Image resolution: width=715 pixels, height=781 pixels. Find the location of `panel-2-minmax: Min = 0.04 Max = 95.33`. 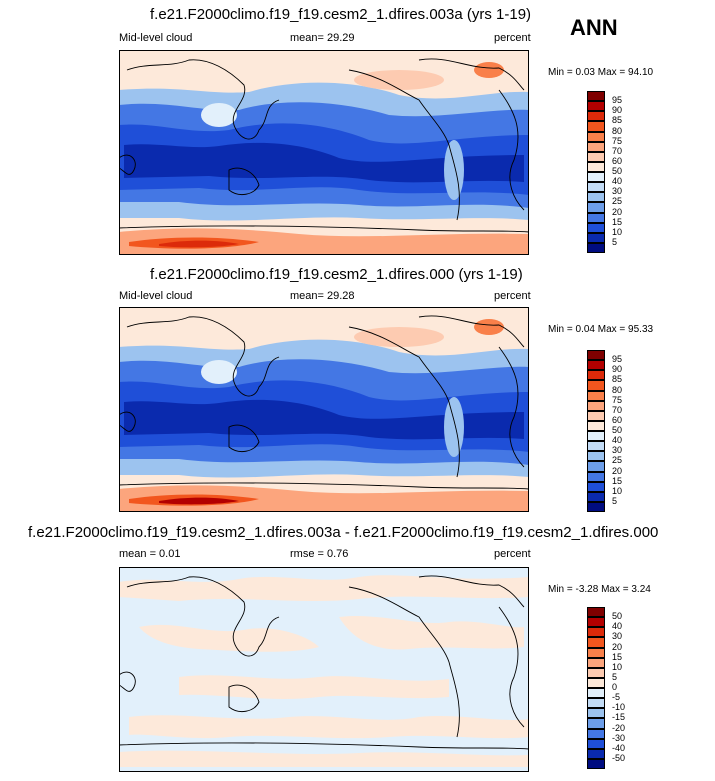

panel-2-minmax: Min = 0.04 Max = 95.33 is located at coordinates (601, 329).